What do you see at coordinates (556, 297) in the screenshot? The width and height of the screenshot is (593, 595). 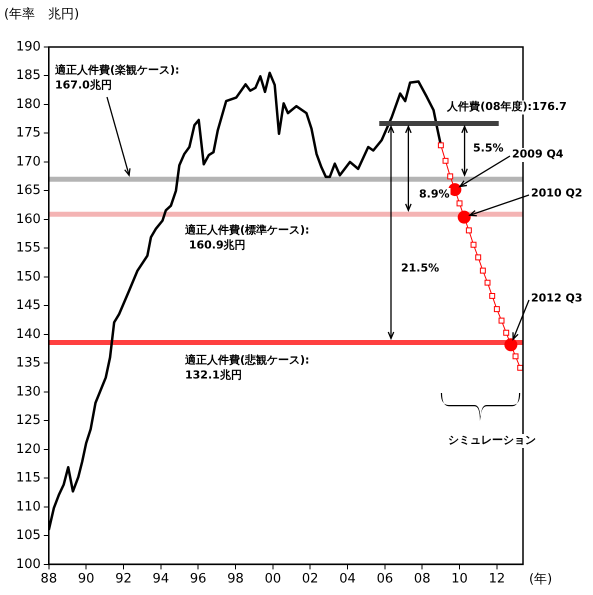 I see `annotation: 2012 Q3` at bounding box center [556, 297].